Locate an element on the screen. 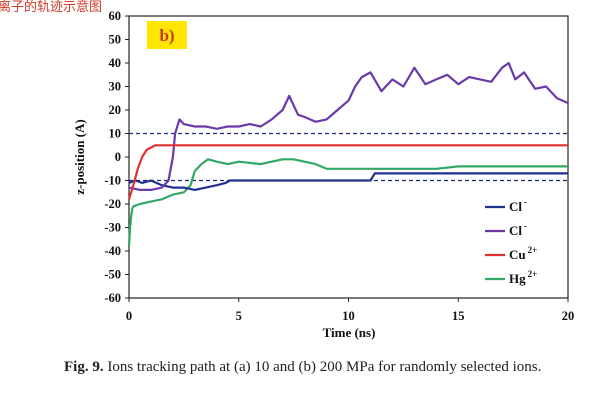 The width and height of the screenshot is (598, 406). y-tick-label: -60 is located at coordinates (112, 298).